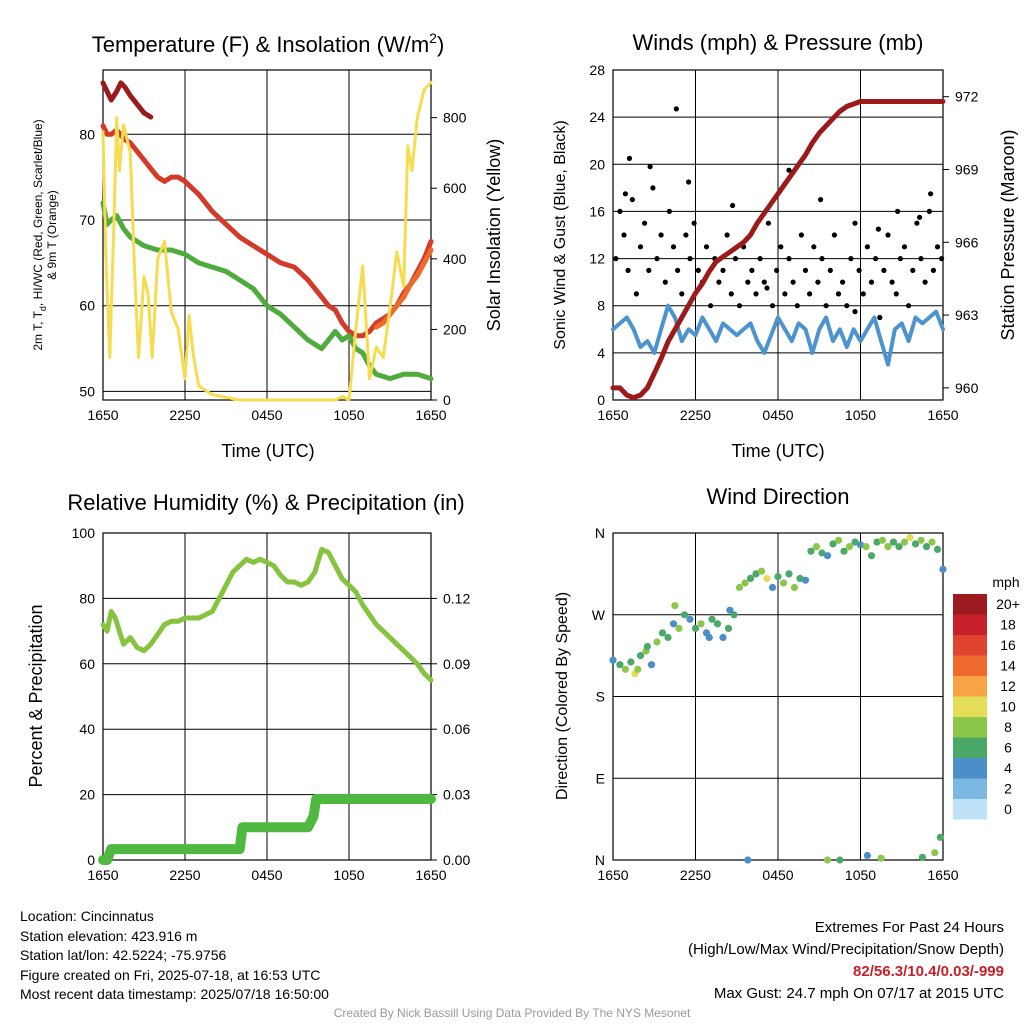 The width and height of the screenshot is (1024, 1024). I want to click on legend-label: 16, so click(1008, 645).